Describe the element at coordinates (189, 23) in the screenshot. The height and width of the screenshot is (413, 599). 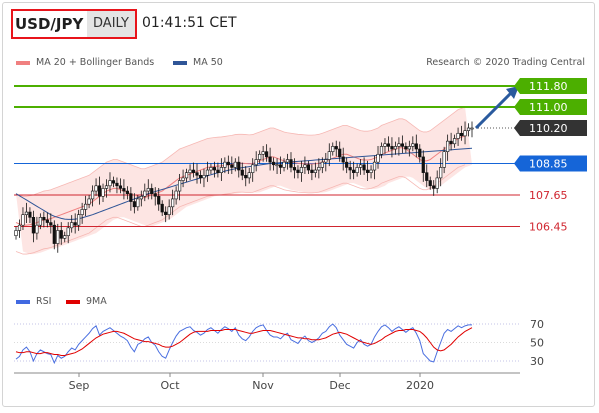
I see `time-label: 01:41:51 CET` at that location.